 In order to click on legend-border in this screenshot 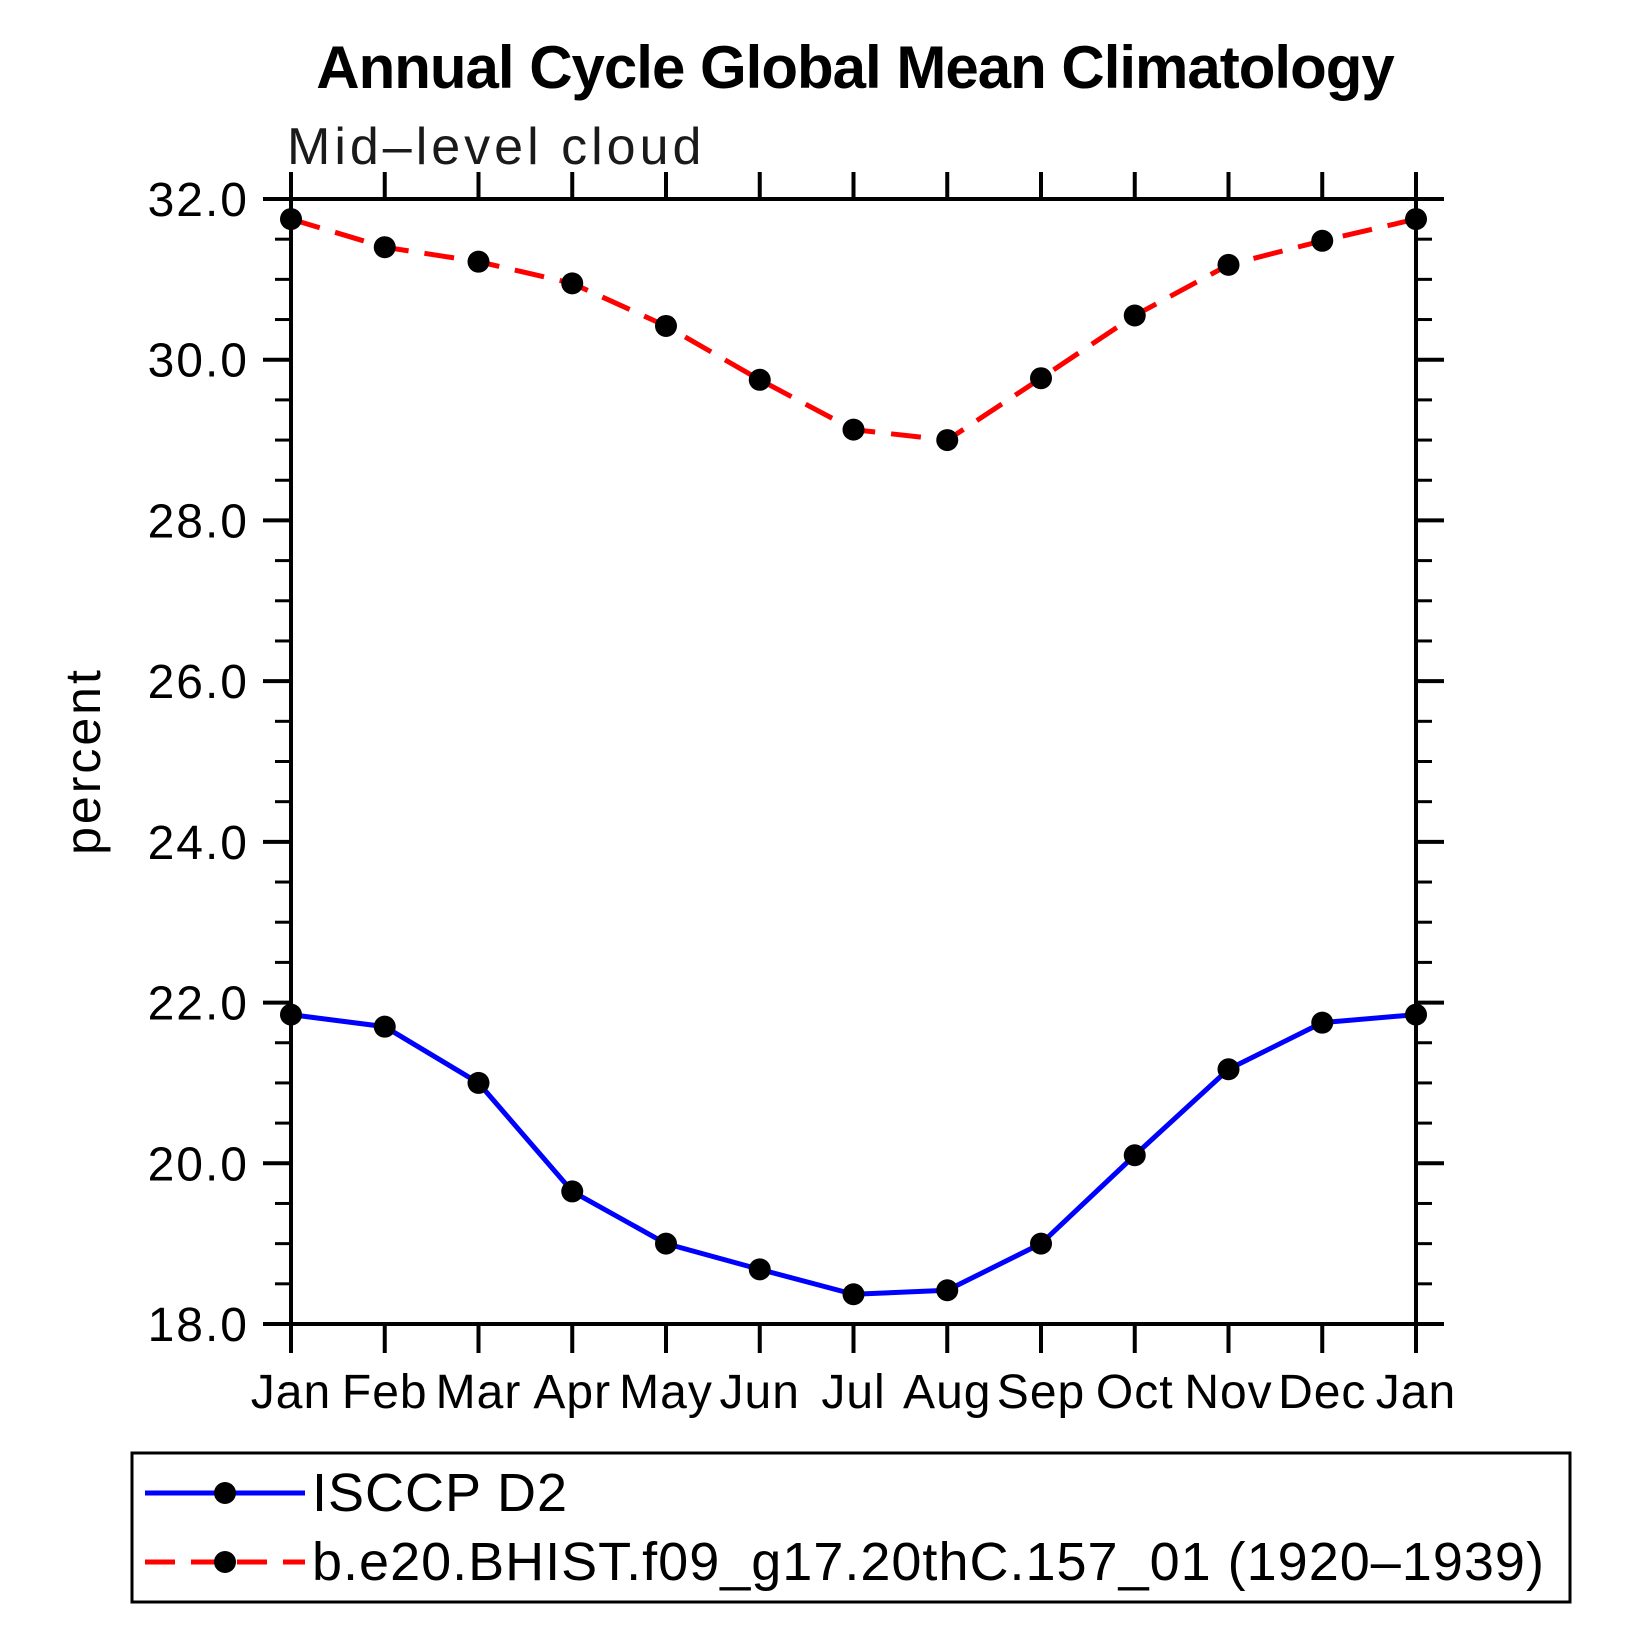, I will do `click(851, 1527)`.